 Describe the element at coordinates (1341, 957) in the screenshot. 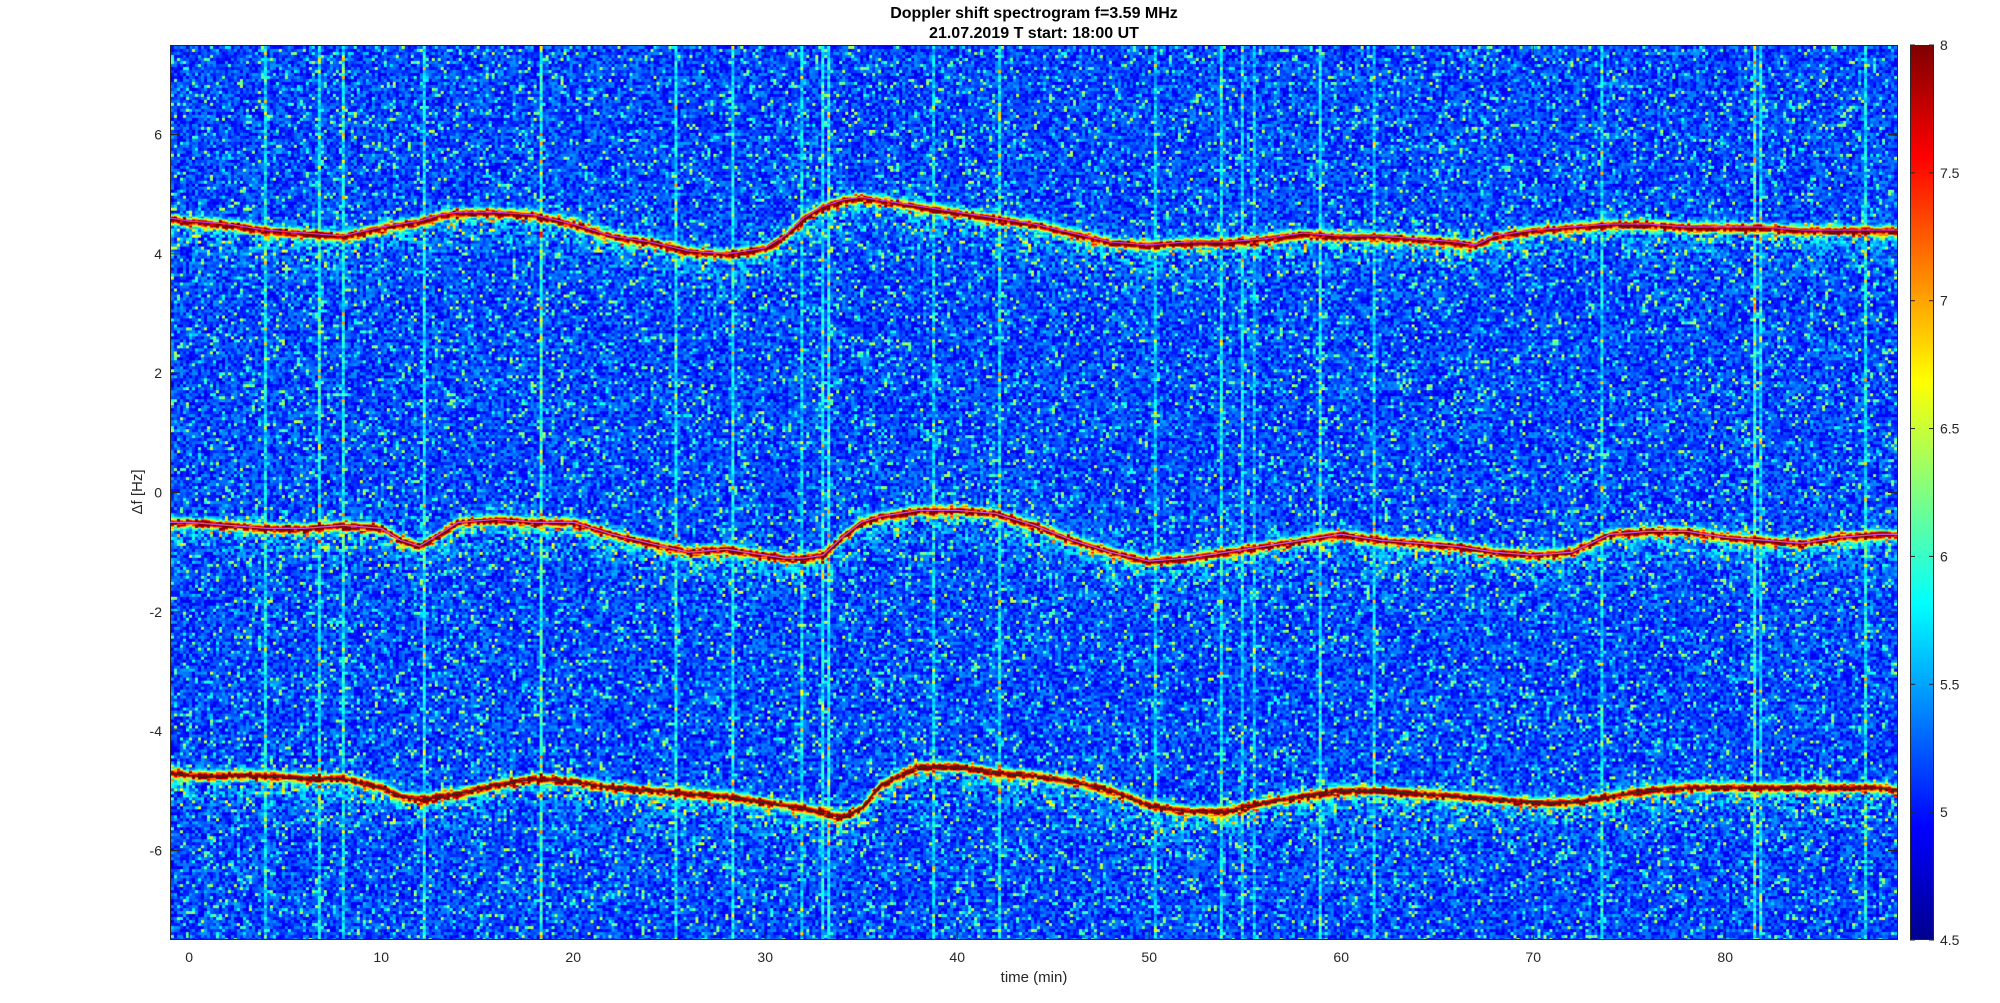

I see `x-tick-label: 60` at that location.